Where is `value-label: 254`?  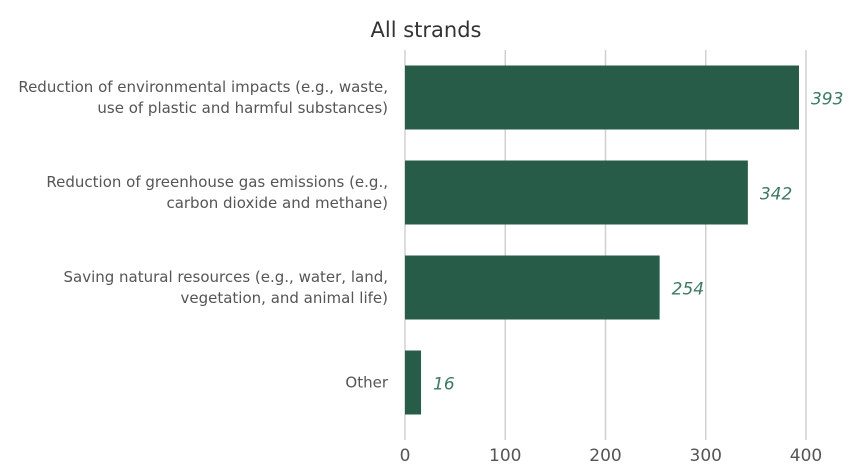
value-label: 254 is located at coordinates (688, 290).